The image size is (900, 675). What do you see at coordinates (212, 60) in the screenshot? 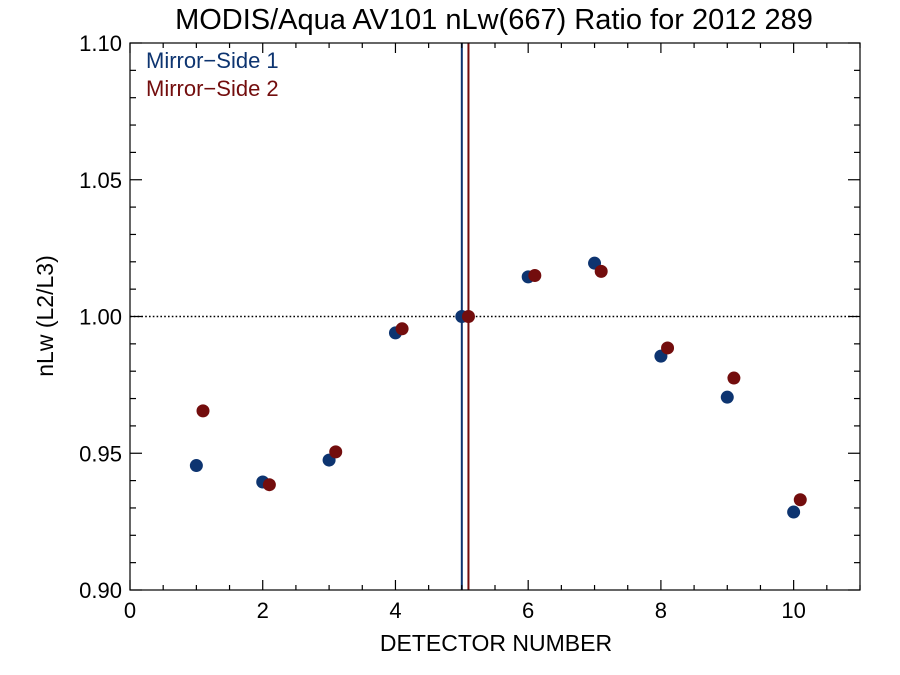
I see `legend-entry-mirror-side-1: Mirror−Side 1` at bounding box center [212, 60].